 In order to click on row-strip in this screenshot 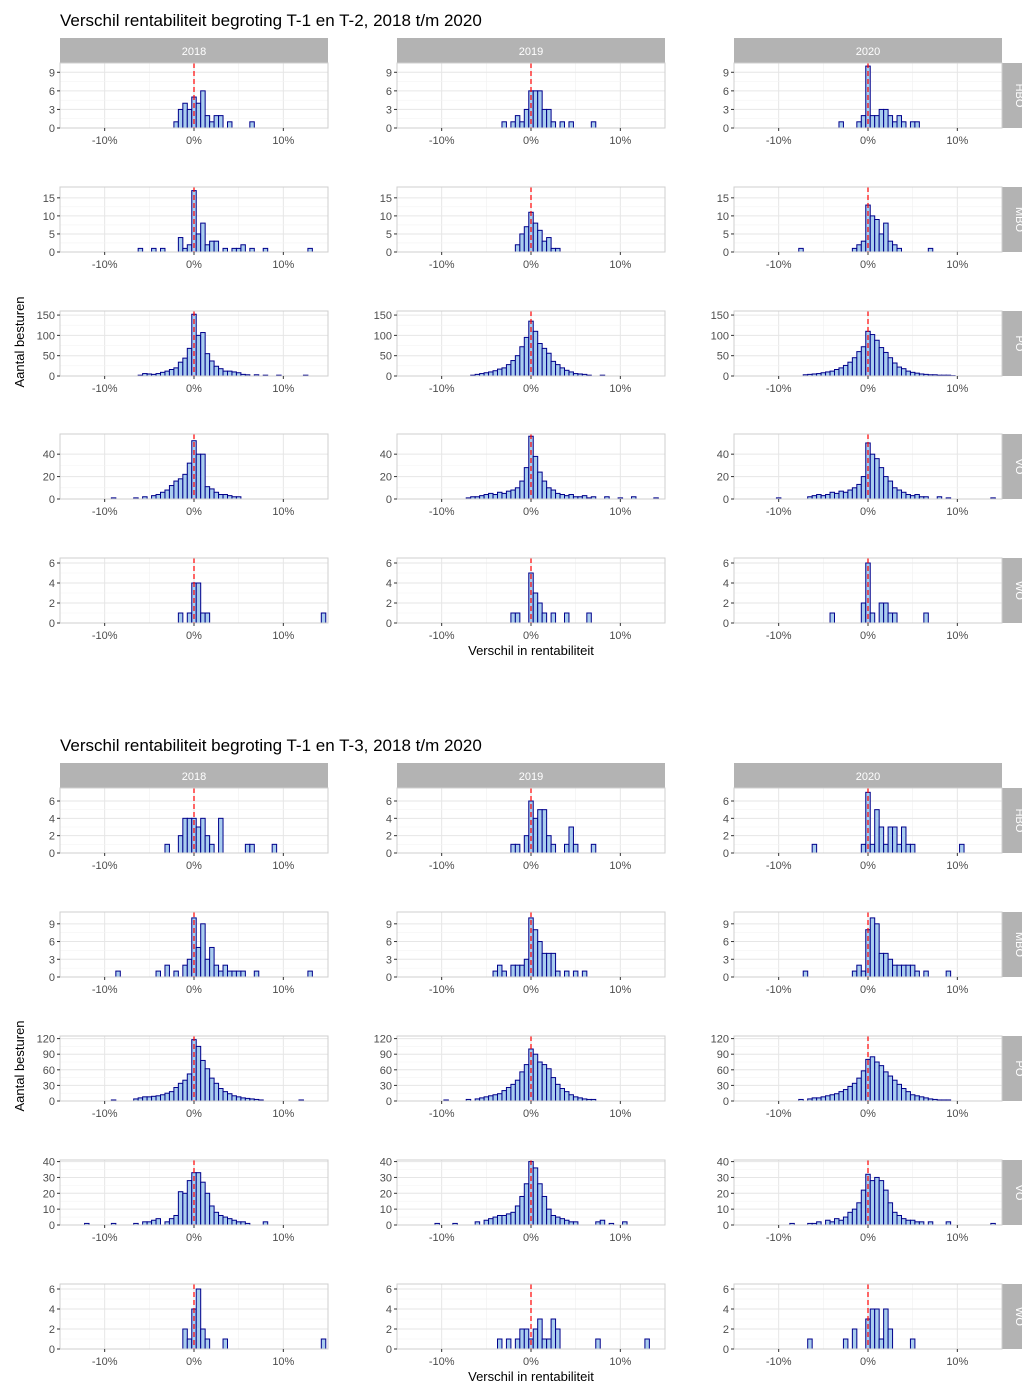, I will do `click(1012, 1068)`.